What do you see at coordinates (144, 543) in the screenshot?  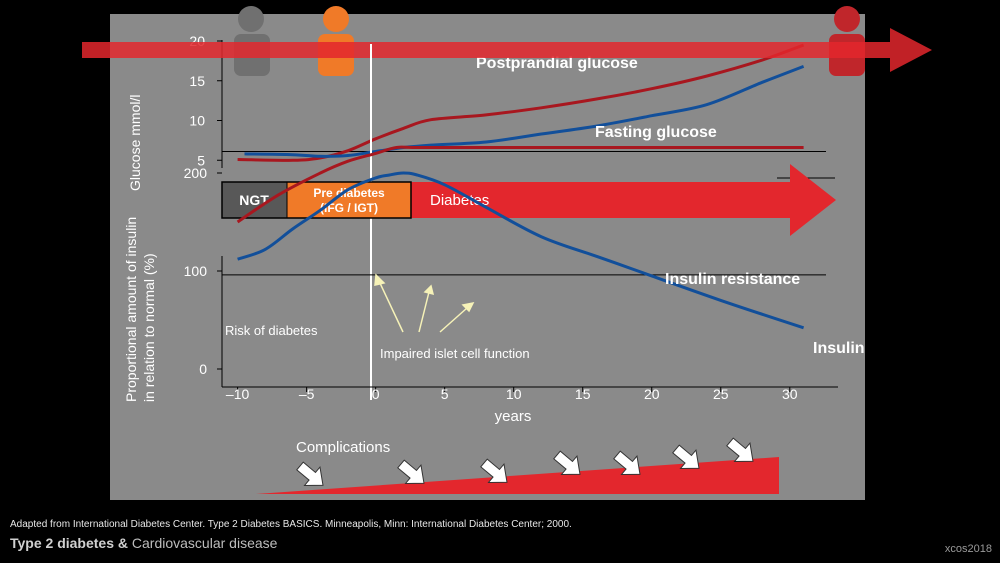 I see `slide-footer-title: Type 2 diabetes & Cardiovascular disease` at bounding box center [144, 543].